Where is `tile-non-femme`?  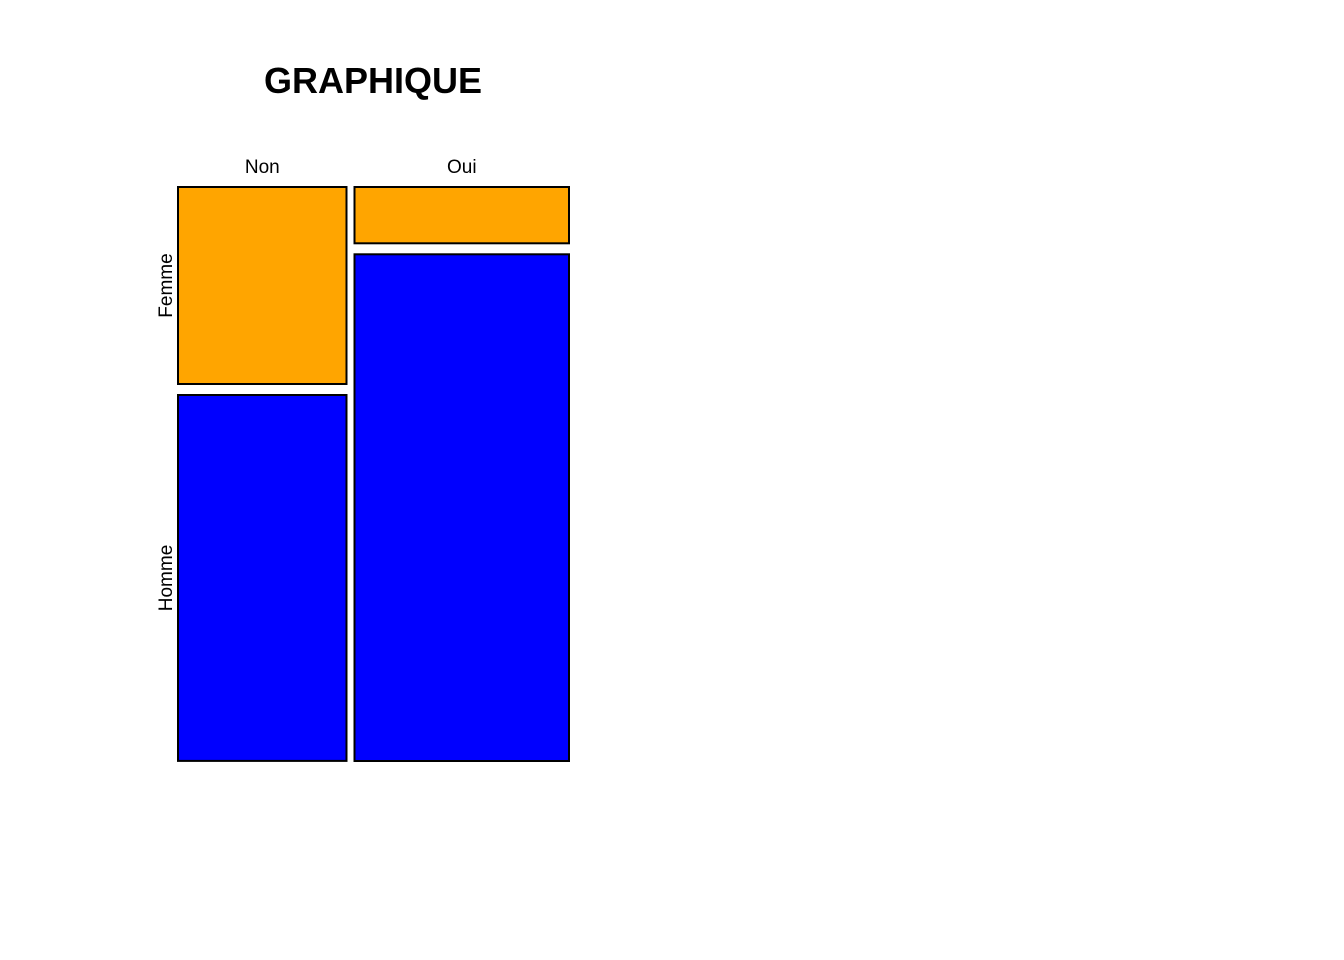 tile-non-femme is located at coordinates (262, 285).